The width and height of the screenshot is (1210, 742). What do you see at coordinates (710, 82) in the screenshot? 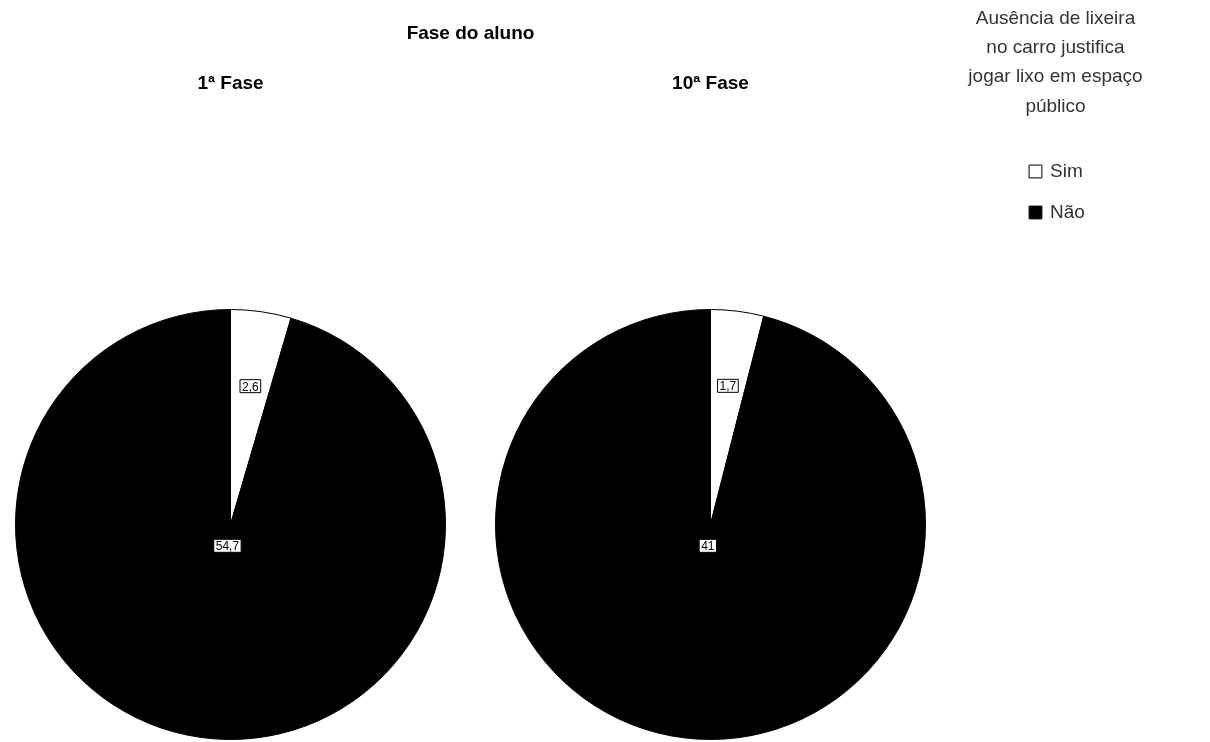
I see `chart-subtitle: 10ª Fase` at bounding box center [710, 82].